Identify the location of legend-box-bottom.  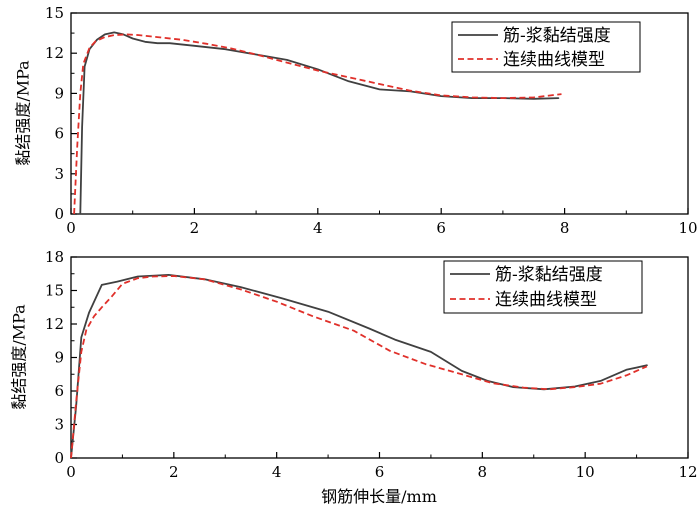
(543, 287).